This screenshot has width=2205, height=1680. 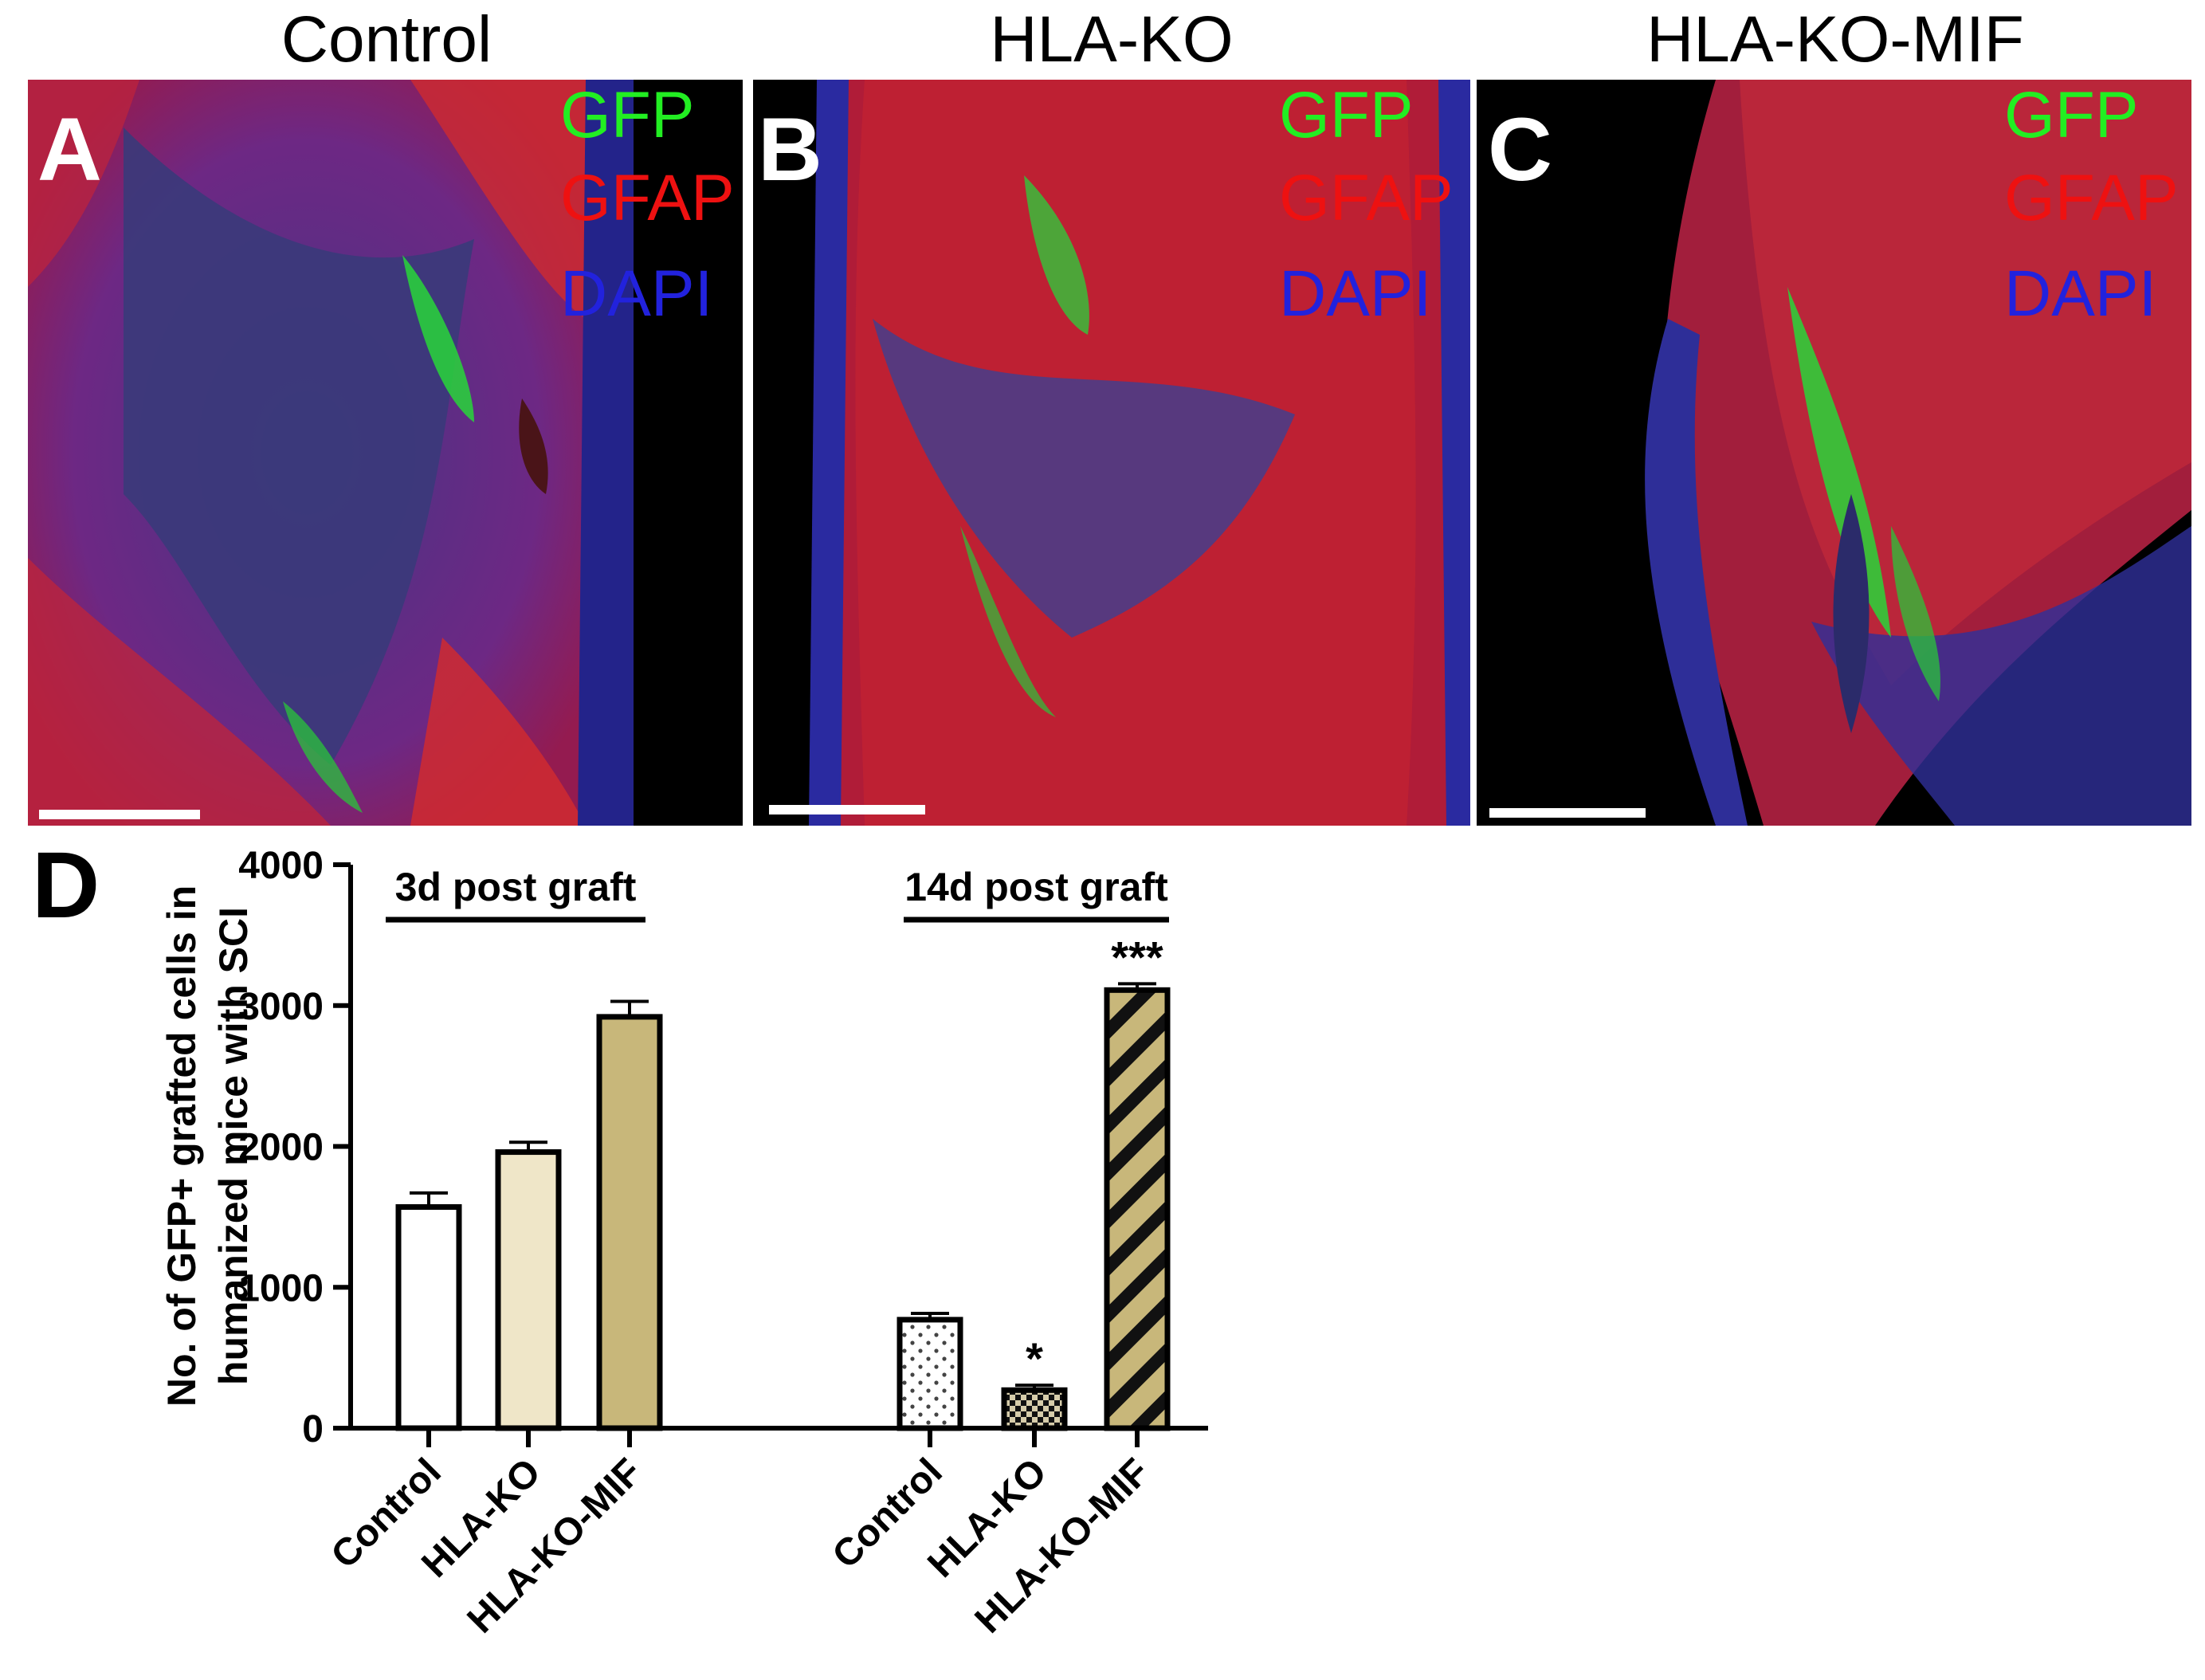 I want to click on panel-b-legend-gfp: GFP, so click(x=1346, y=116).